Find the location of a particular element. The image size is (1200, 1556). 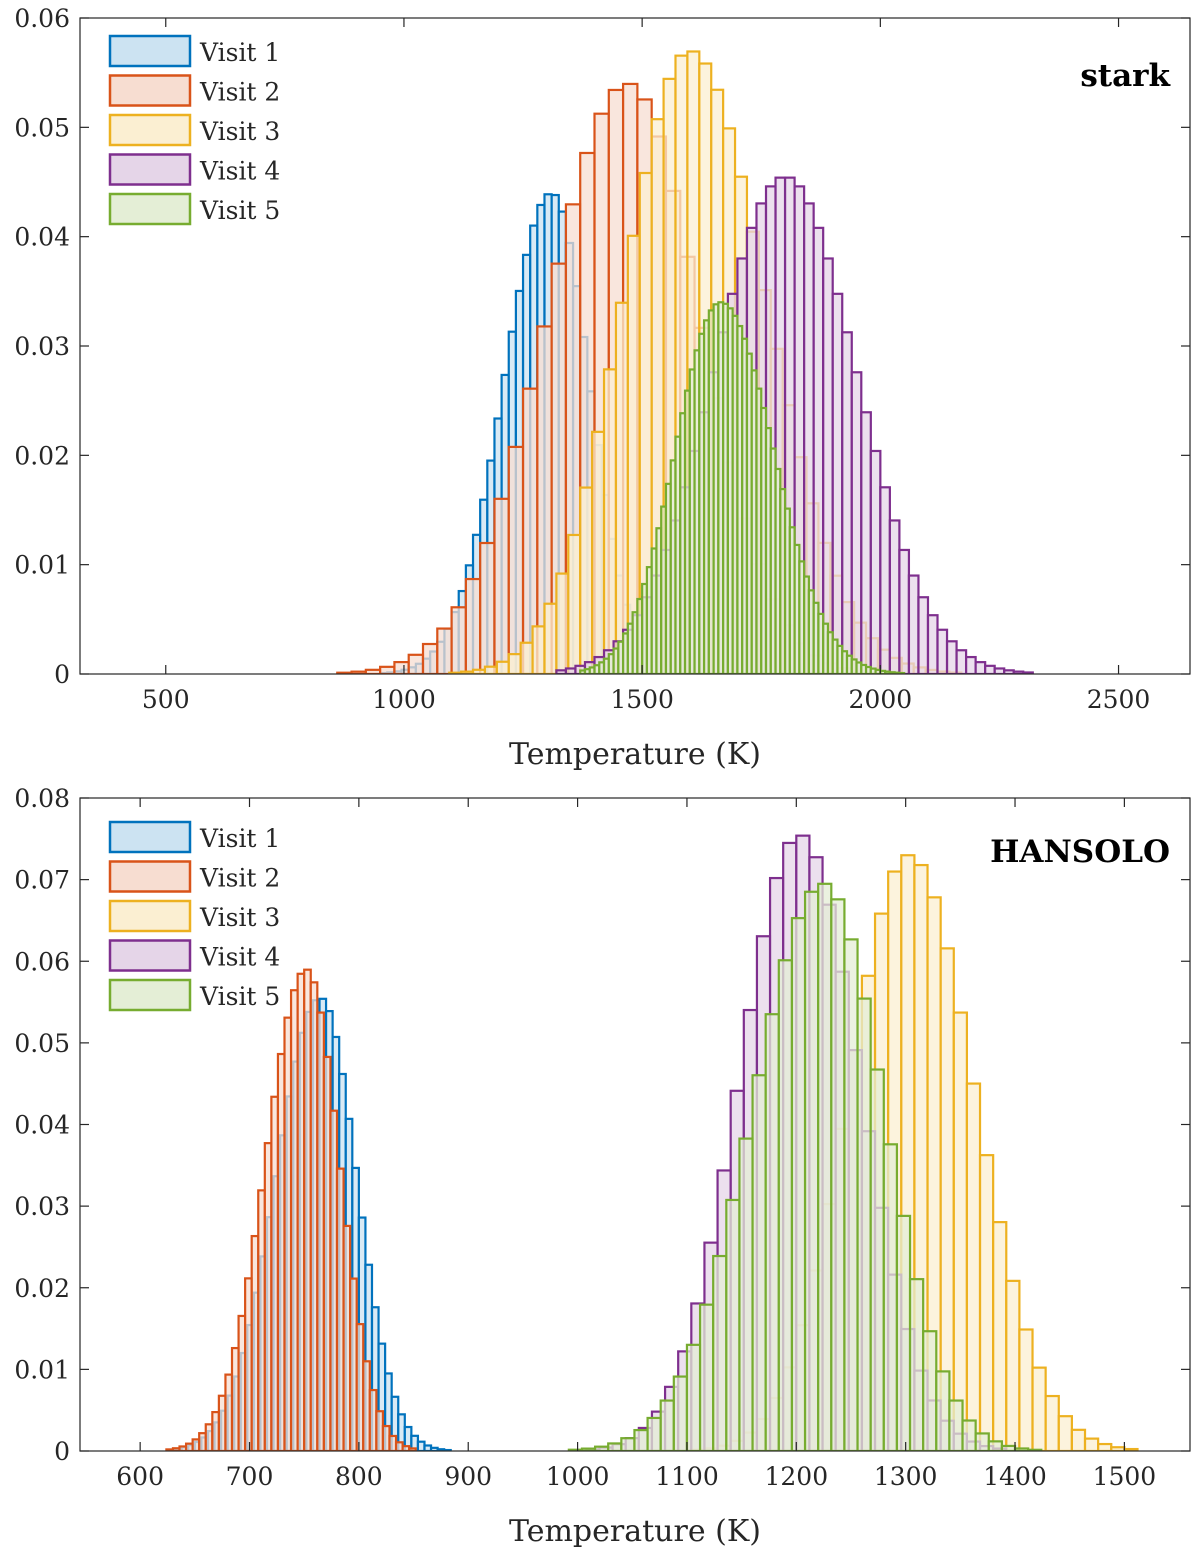

y-tick-label: 0 is located at coordinates (62, 674).